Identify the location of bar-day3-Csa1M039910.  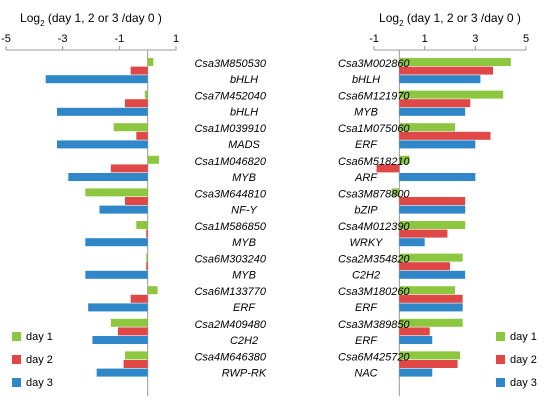
(102, 144).